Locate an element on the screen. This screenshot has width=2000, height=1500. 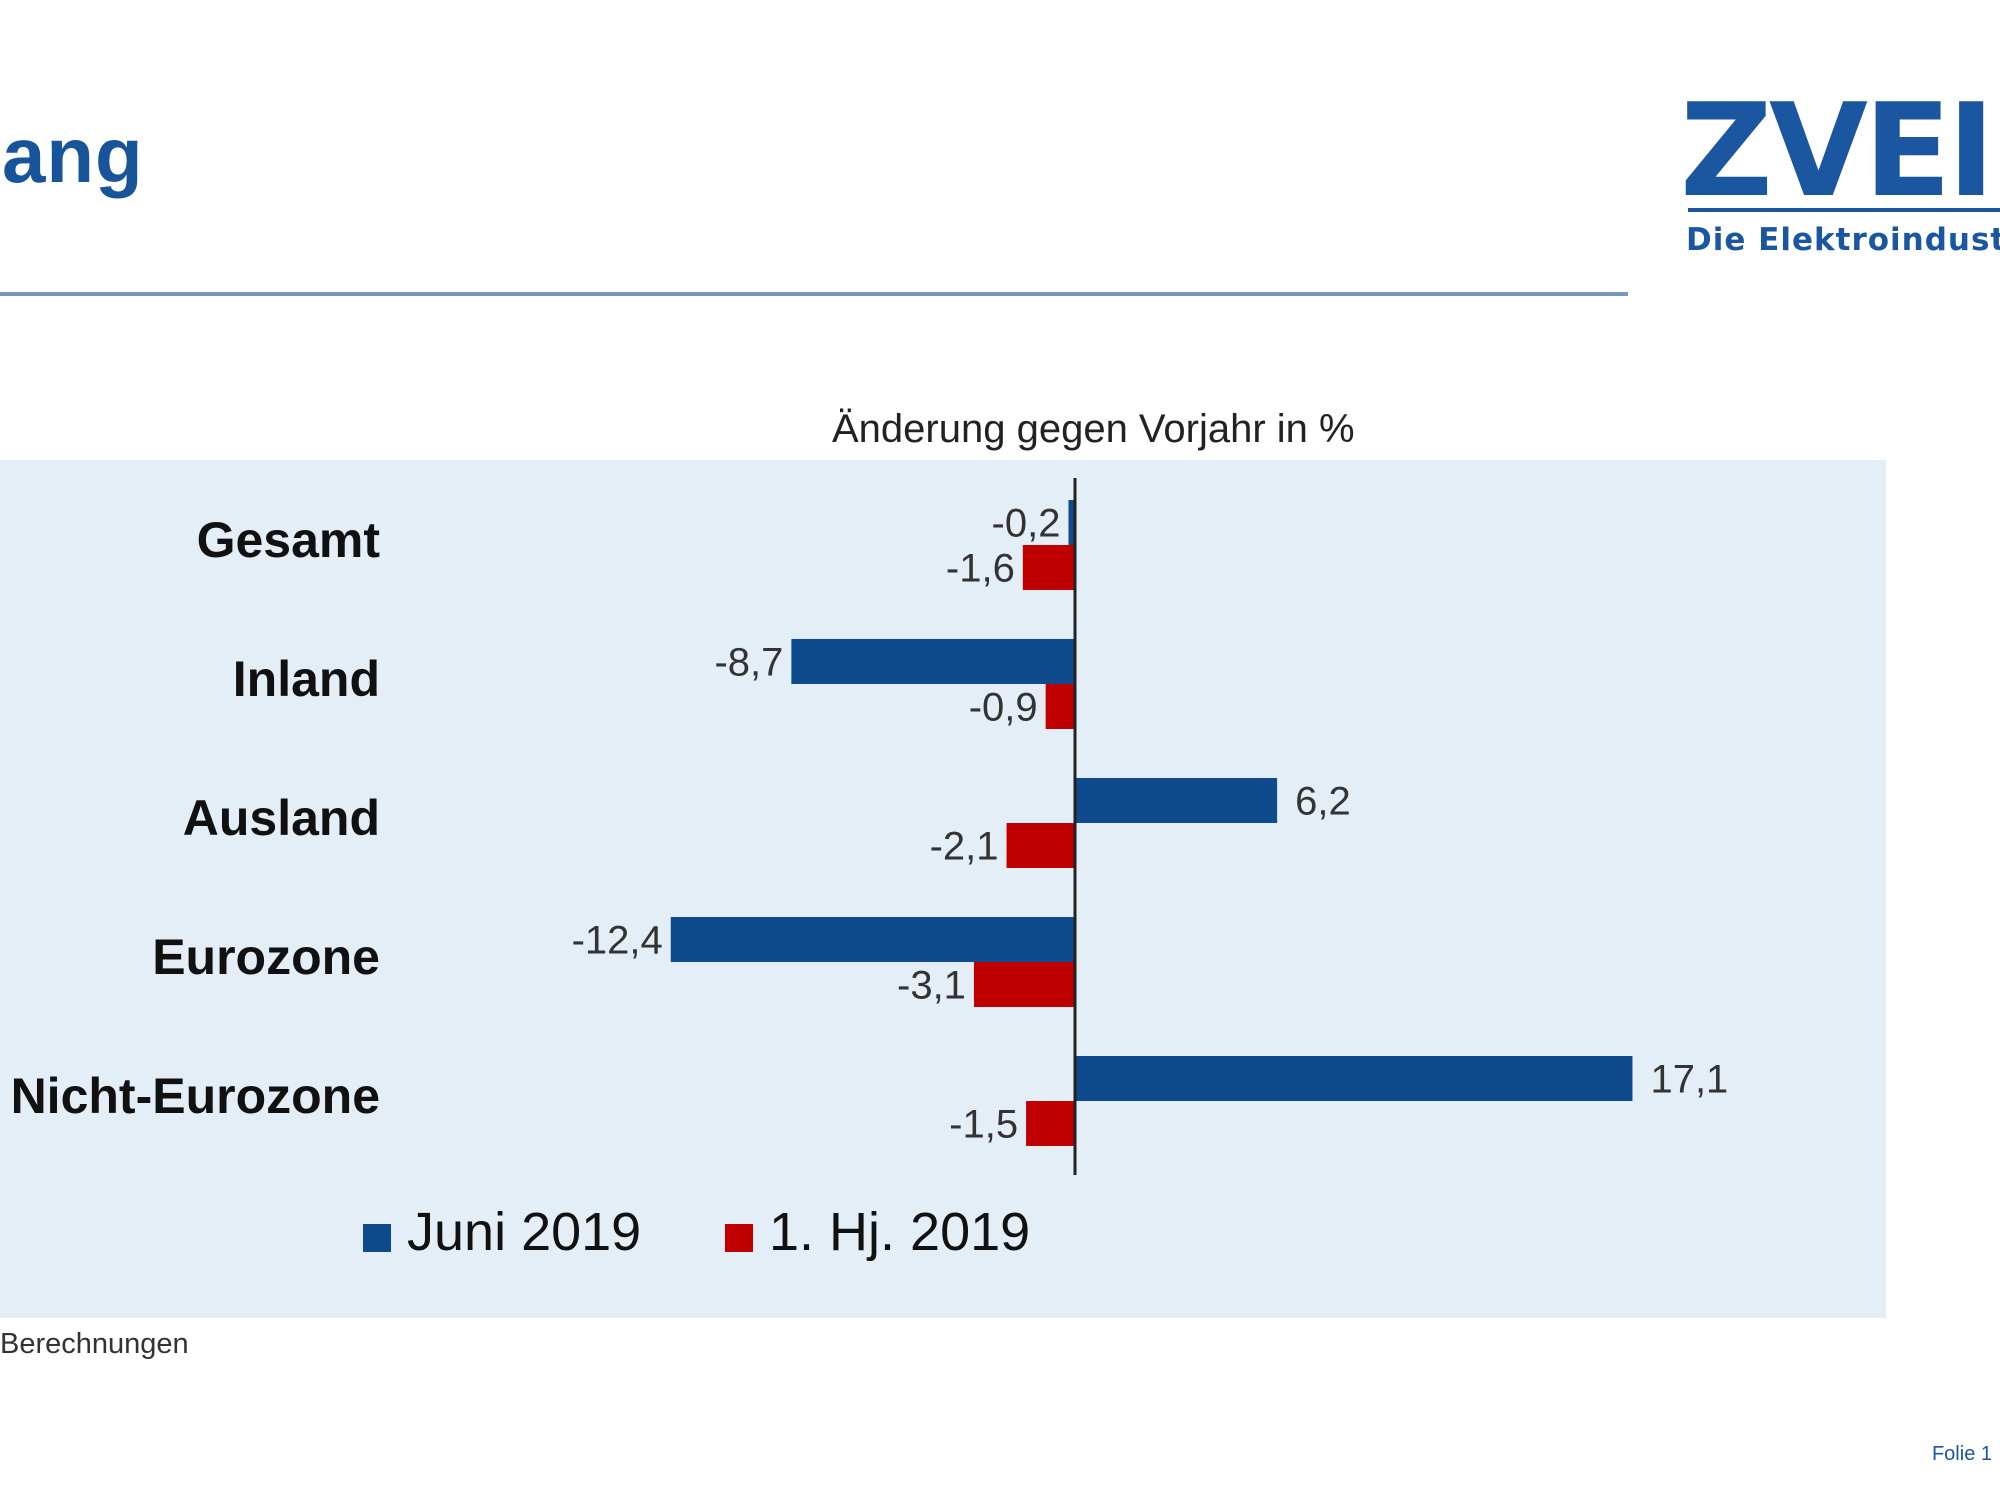
bar-1-hj-2019-nicht-eurozone is located at coordinates (1050, 1123).